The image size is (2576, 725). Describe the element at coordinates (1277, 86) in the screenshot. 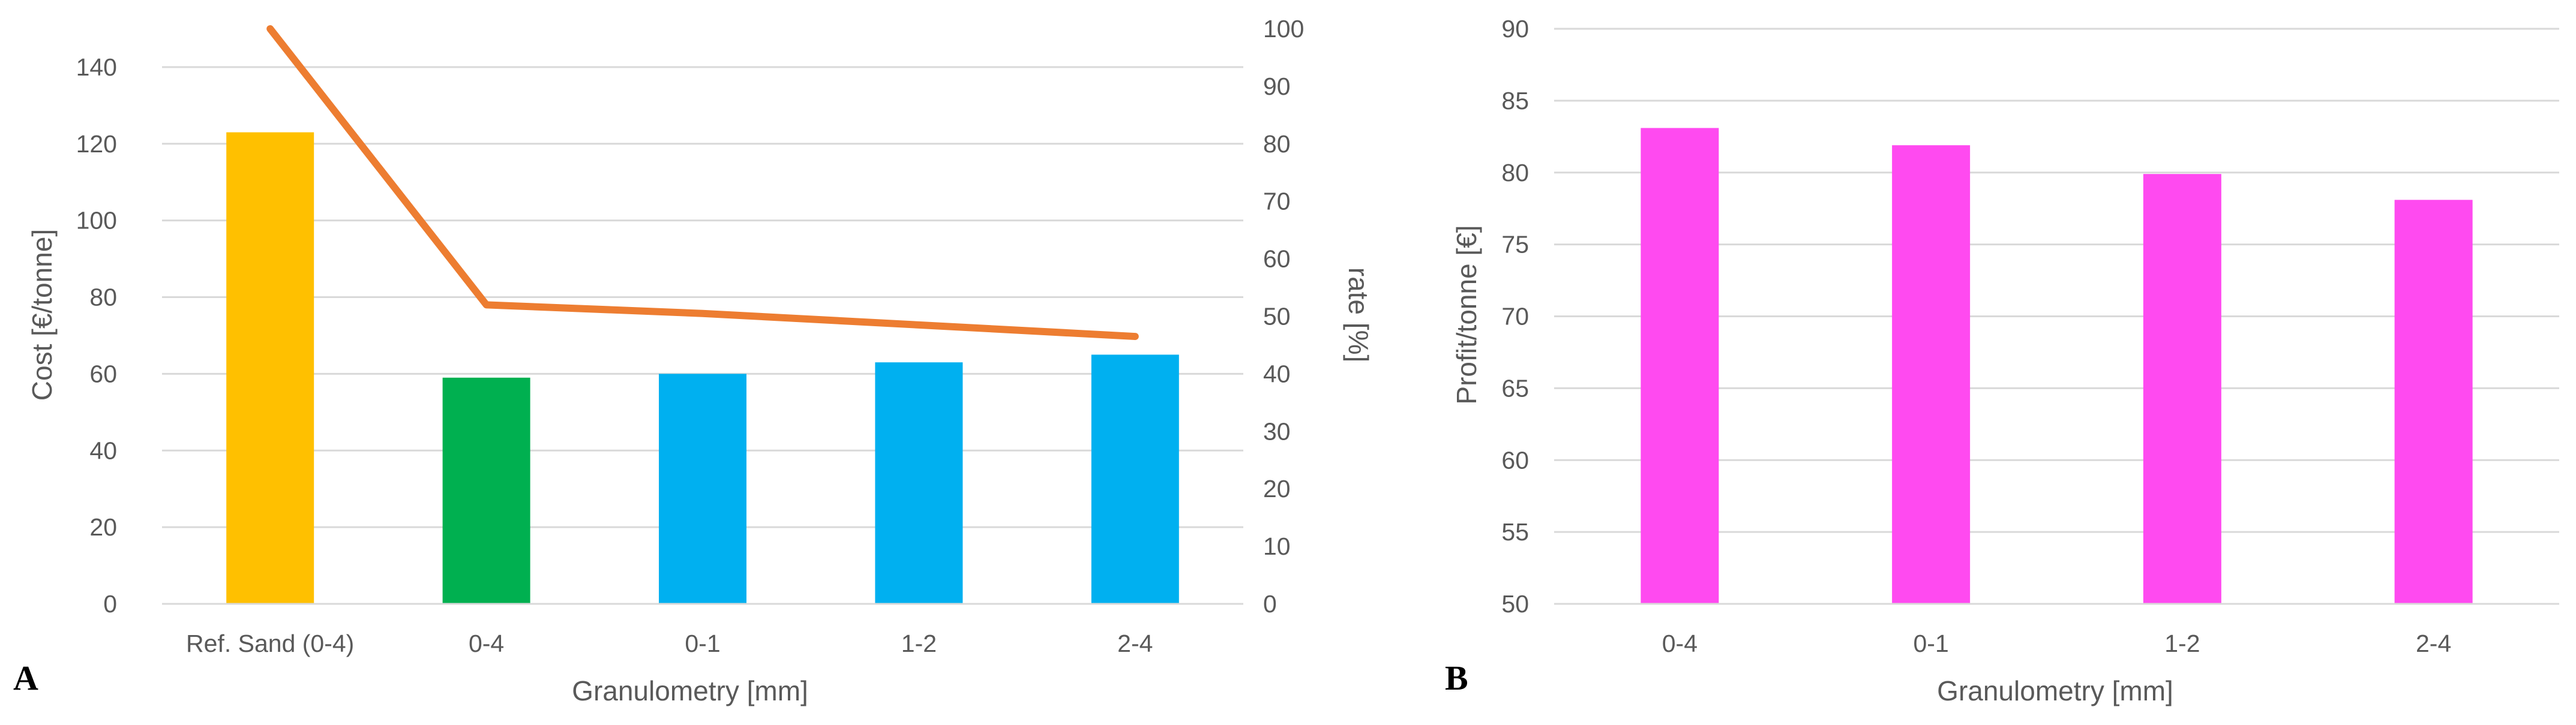

I see `y2-tick-label: 90` at that location.